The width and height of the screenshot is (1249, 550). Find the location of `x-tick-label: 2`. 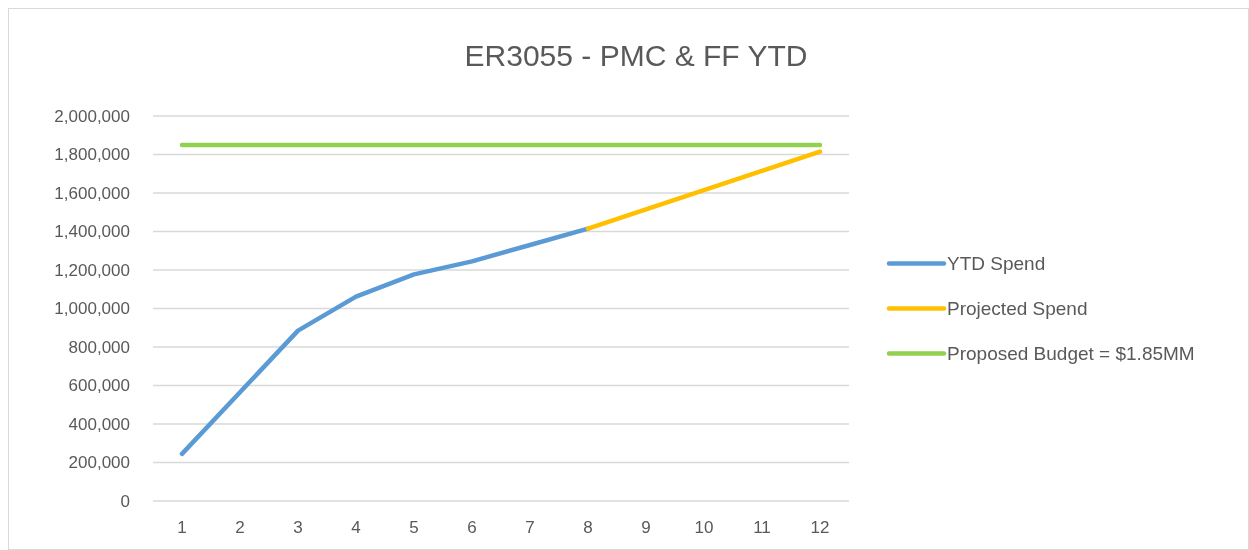

x-tick-label: 2 is located at coordinates (240, 527).